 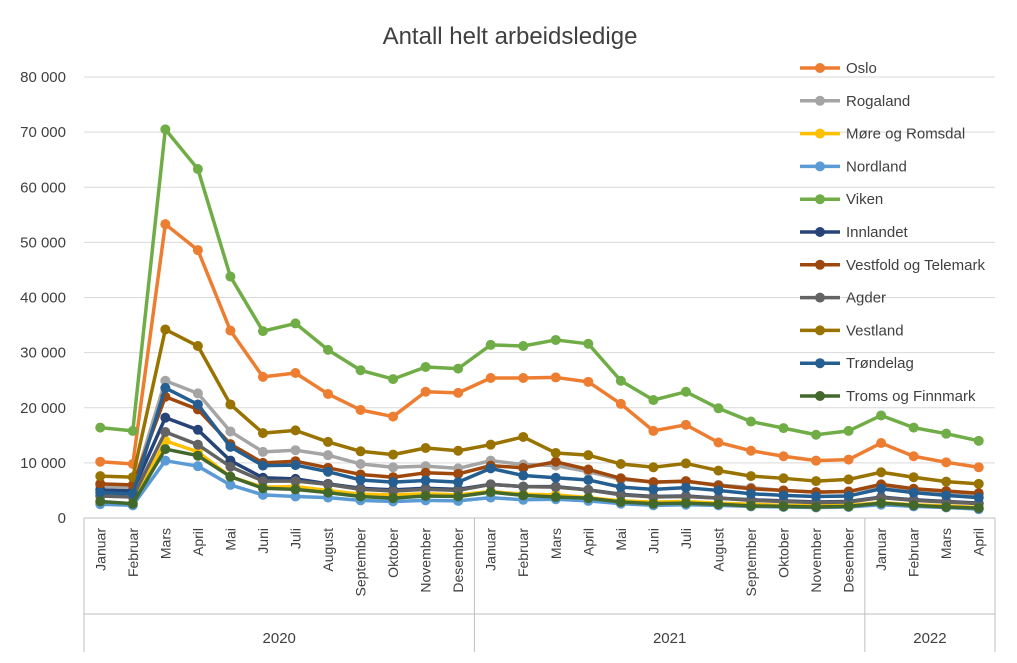 What do you see at coordinates (43, 132) in the screenshot?
I see `y-tick-label: 70 000` at bounding box center [43, 132].